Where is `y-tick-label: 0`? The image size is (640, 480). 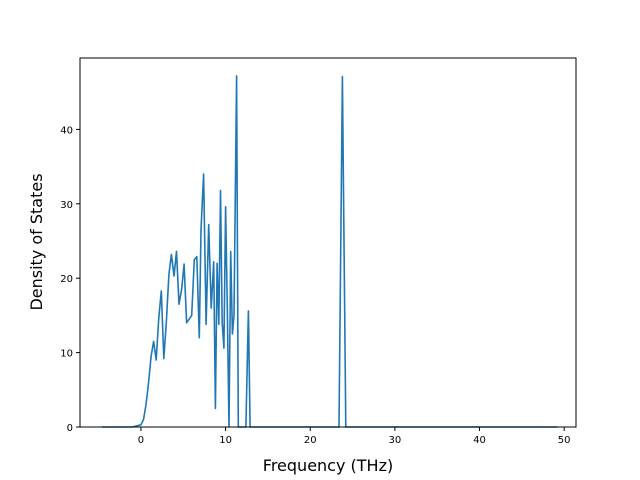
y-tick-label: 0 is located at coordinates (70, 428).